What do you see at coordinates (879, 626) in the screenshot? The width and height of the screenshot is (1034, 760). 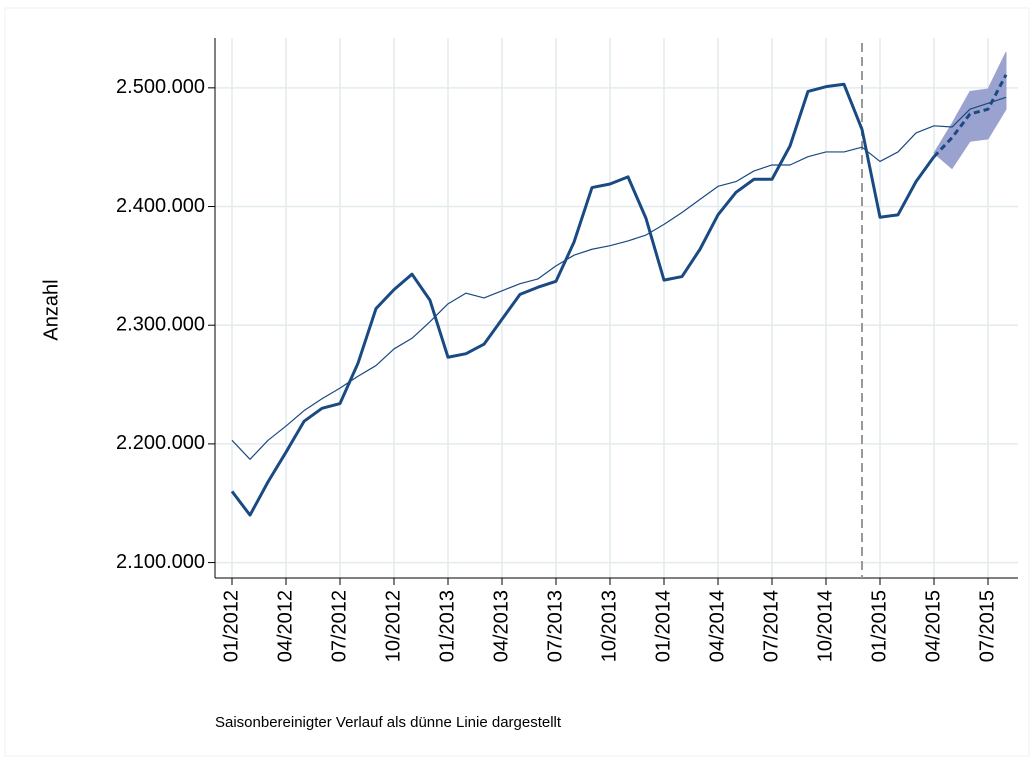 I see `x-tick-label: 01/2015` at bounding box center [879, 626].